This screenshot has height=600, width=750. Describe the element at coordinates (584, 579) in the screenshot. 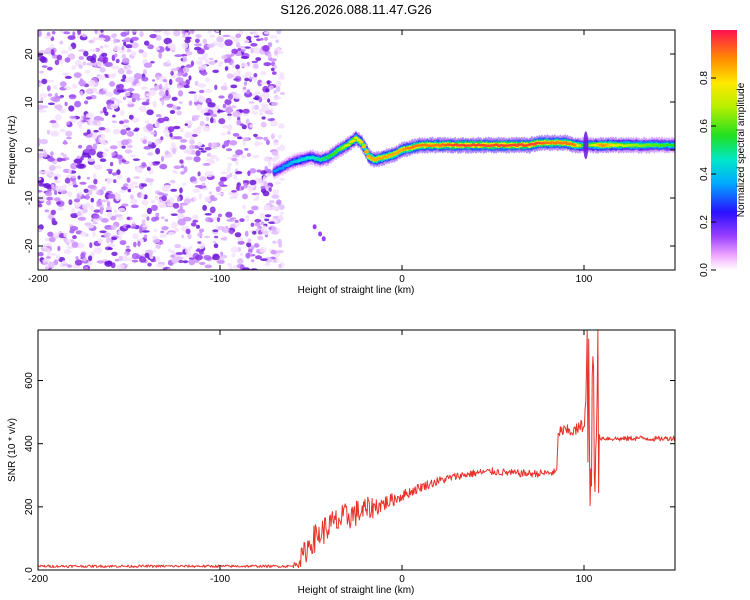

I see `x-tick-label: 100` at that location.